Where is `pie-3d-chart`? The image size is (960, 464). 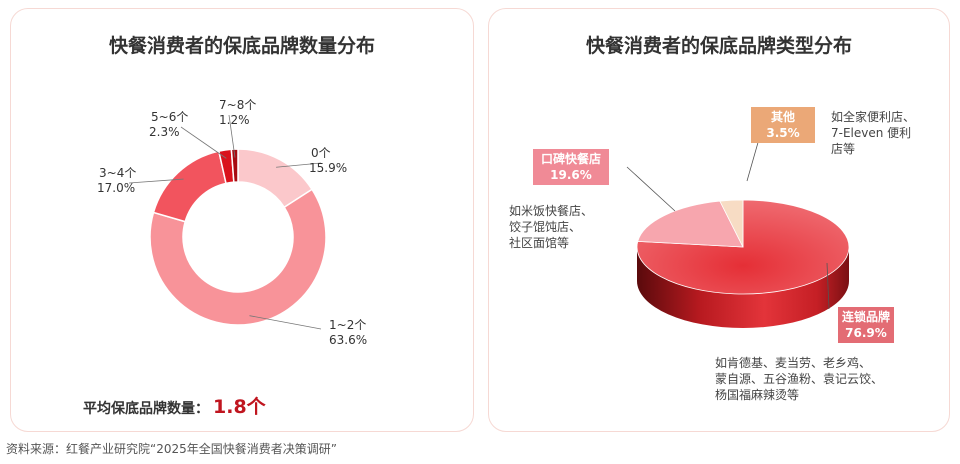 pie-3d-chart is located at coordinates (738, 233).